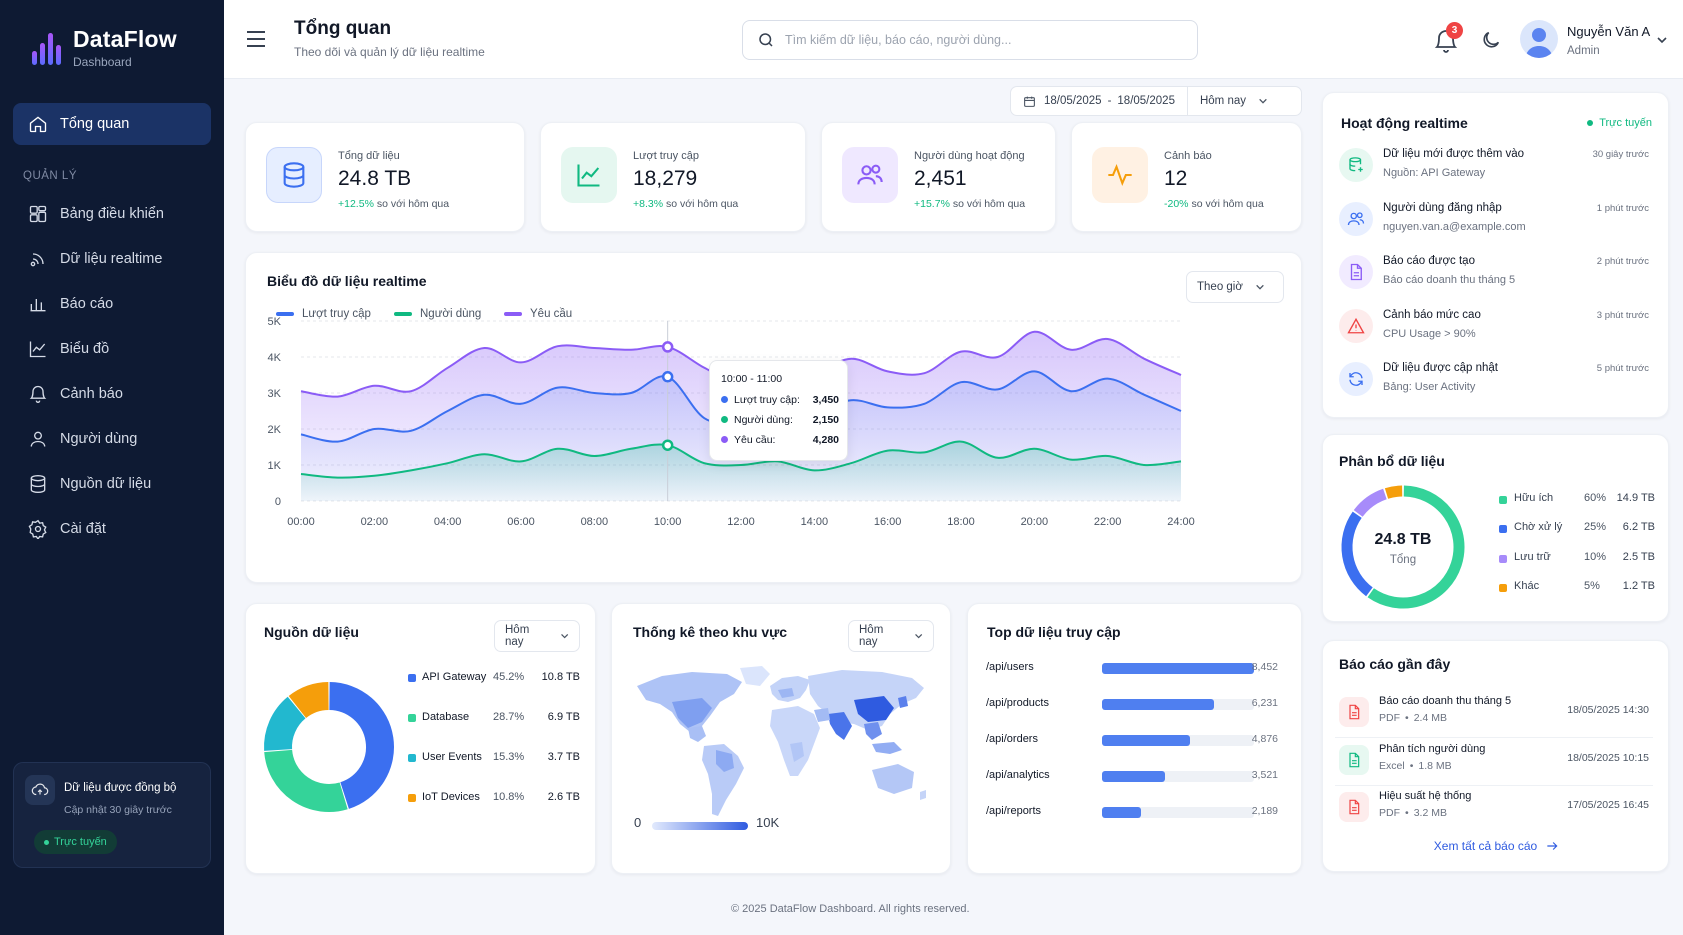  Describe the element at coordinates (1496, 846) in the screenshot. I see `view-all-reports-link: Xem tất cả báo cáo` at that location.